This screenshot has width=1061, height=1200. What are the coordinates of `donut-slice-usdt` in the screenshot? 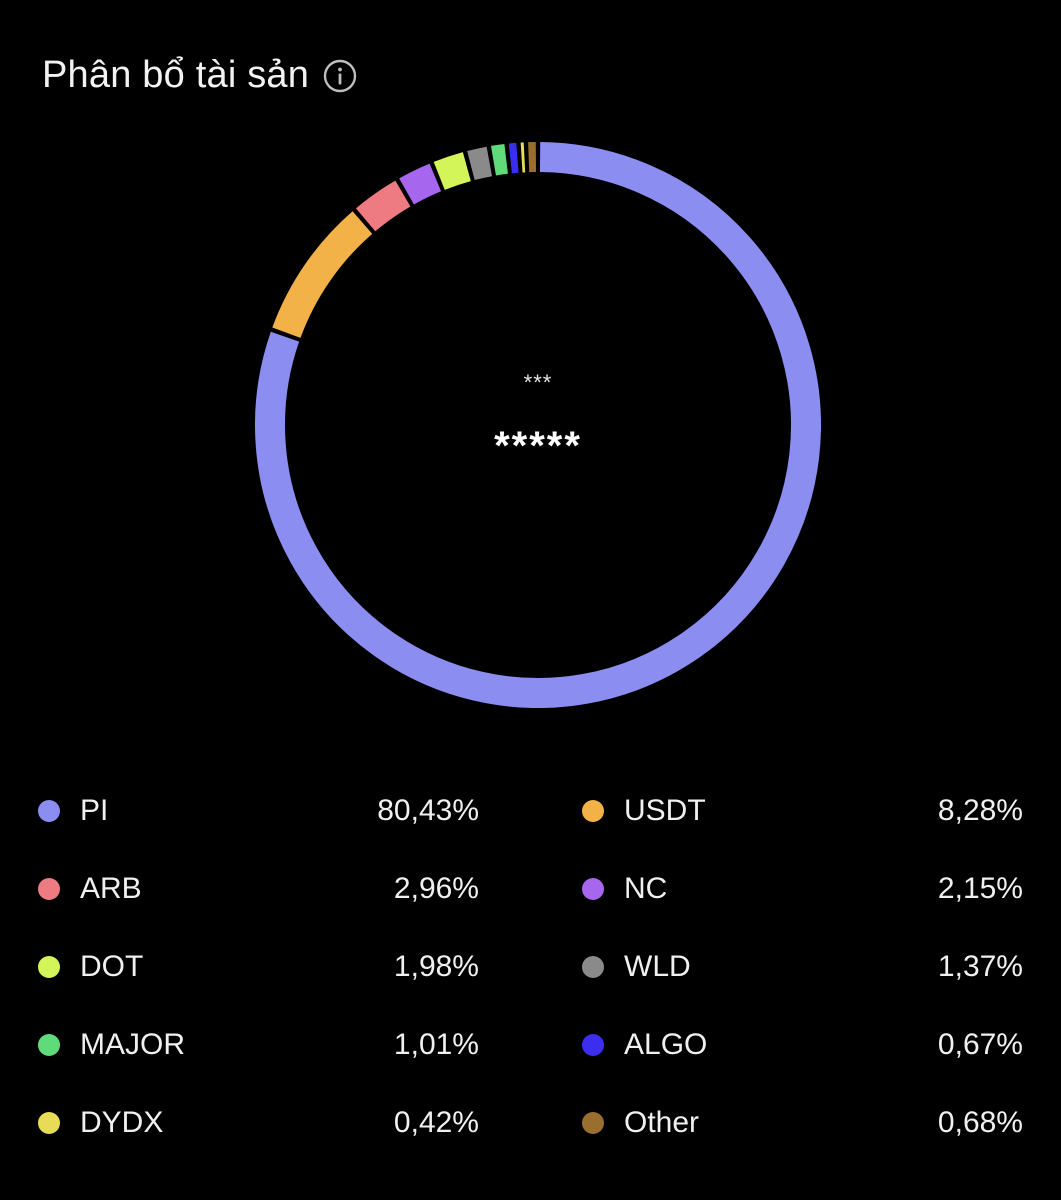 It's located at (322, 275).